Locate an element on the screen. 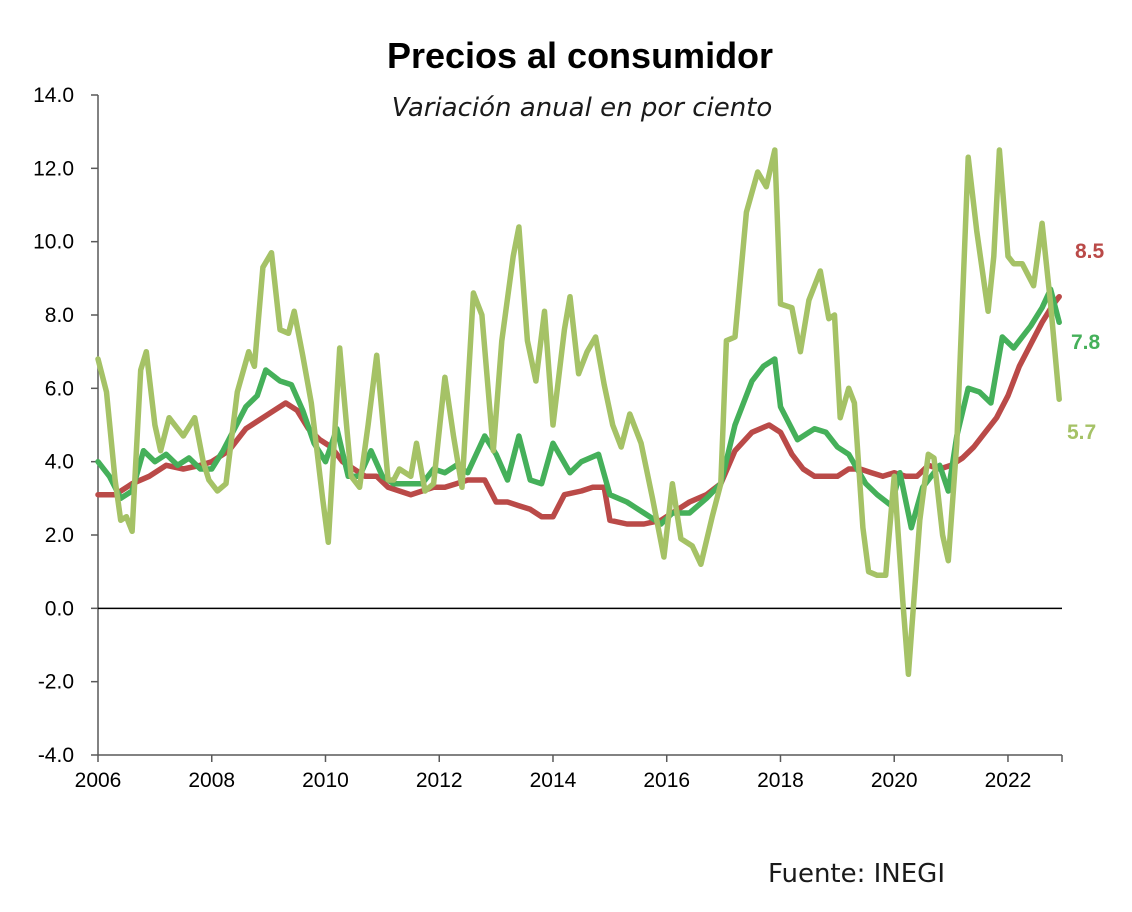 The image size is (1132, 912). x-tick-label: 2014 is located at coordinates (553, 780).